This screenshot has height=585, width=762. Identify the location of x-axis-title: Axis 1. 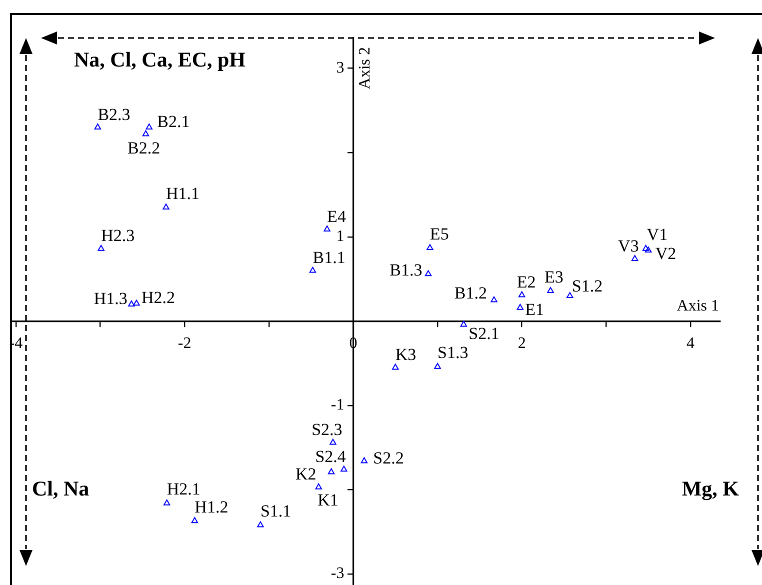
(697, 305).